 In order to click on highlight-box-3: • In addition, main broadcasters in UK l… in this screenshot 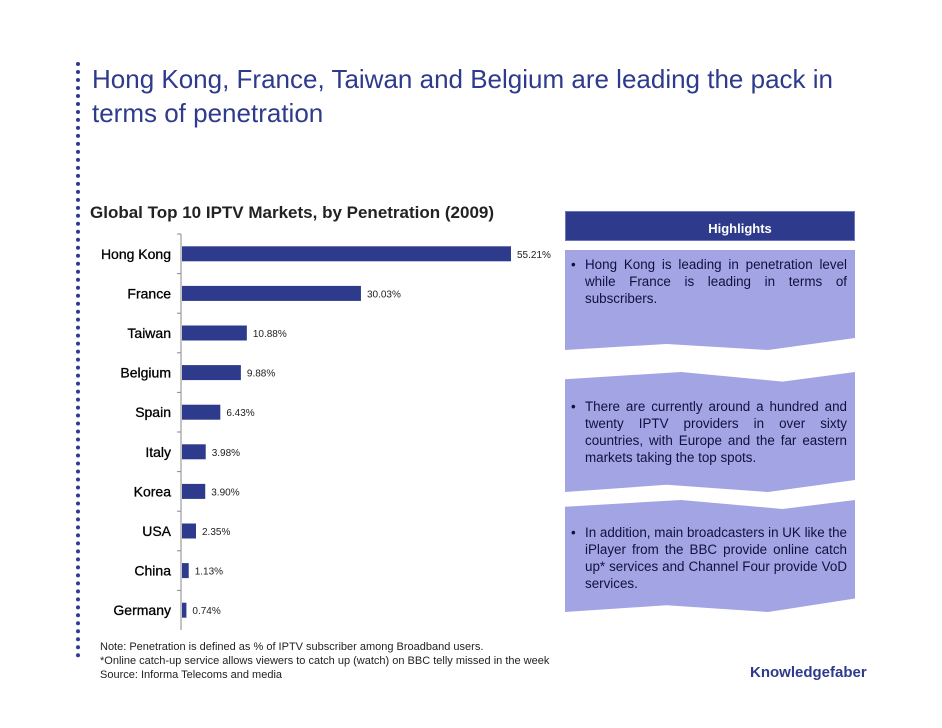, I will do `click(710, 556)`.